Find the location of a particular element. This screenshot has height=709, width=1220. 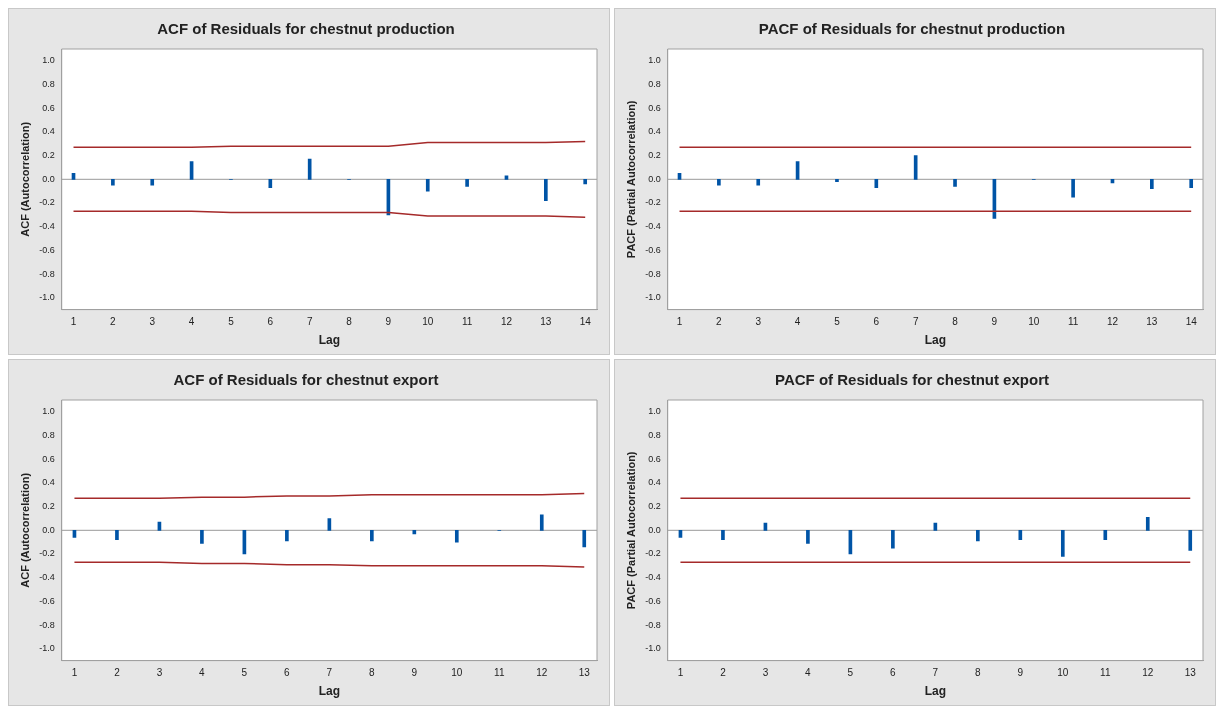

x-tick-label: 9 is located at coordinates (414, 673).